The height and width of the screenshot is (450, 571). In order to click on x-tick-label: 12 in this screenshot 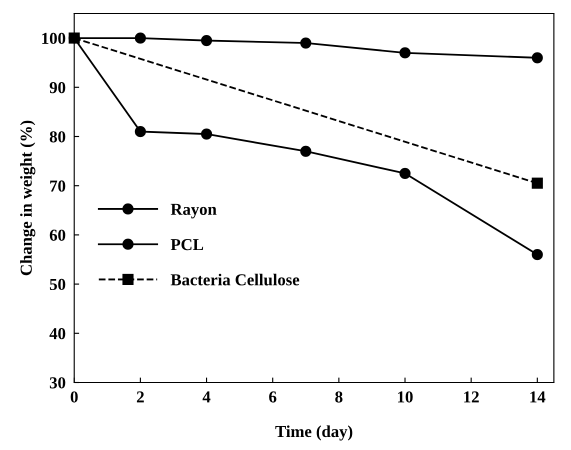, I will do `click(471, 396)`.